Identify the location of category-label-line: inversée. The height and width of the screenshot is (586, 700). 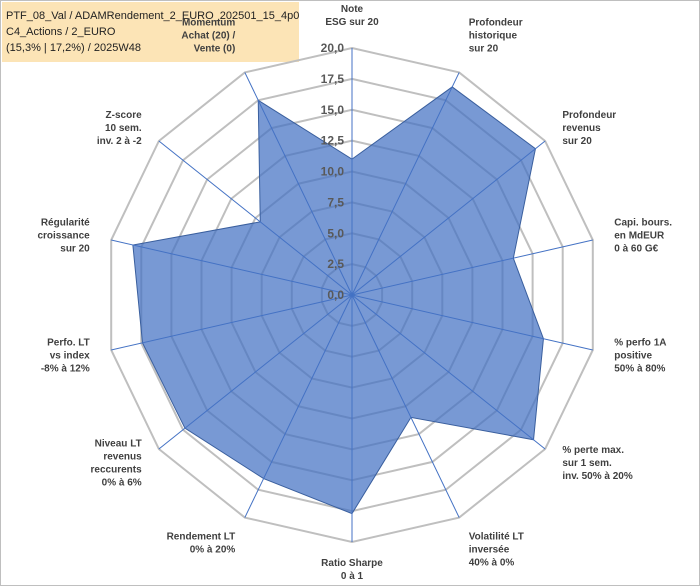
(489, 549).